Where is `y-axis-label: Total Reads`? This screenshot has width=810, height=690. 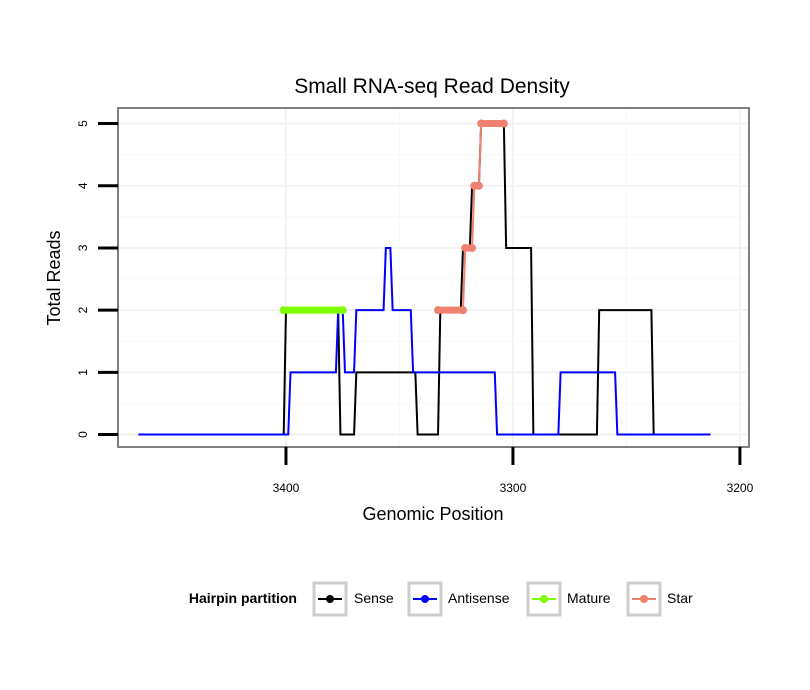
y-axis-label: Total Reads is located at coordinates (54, 277).